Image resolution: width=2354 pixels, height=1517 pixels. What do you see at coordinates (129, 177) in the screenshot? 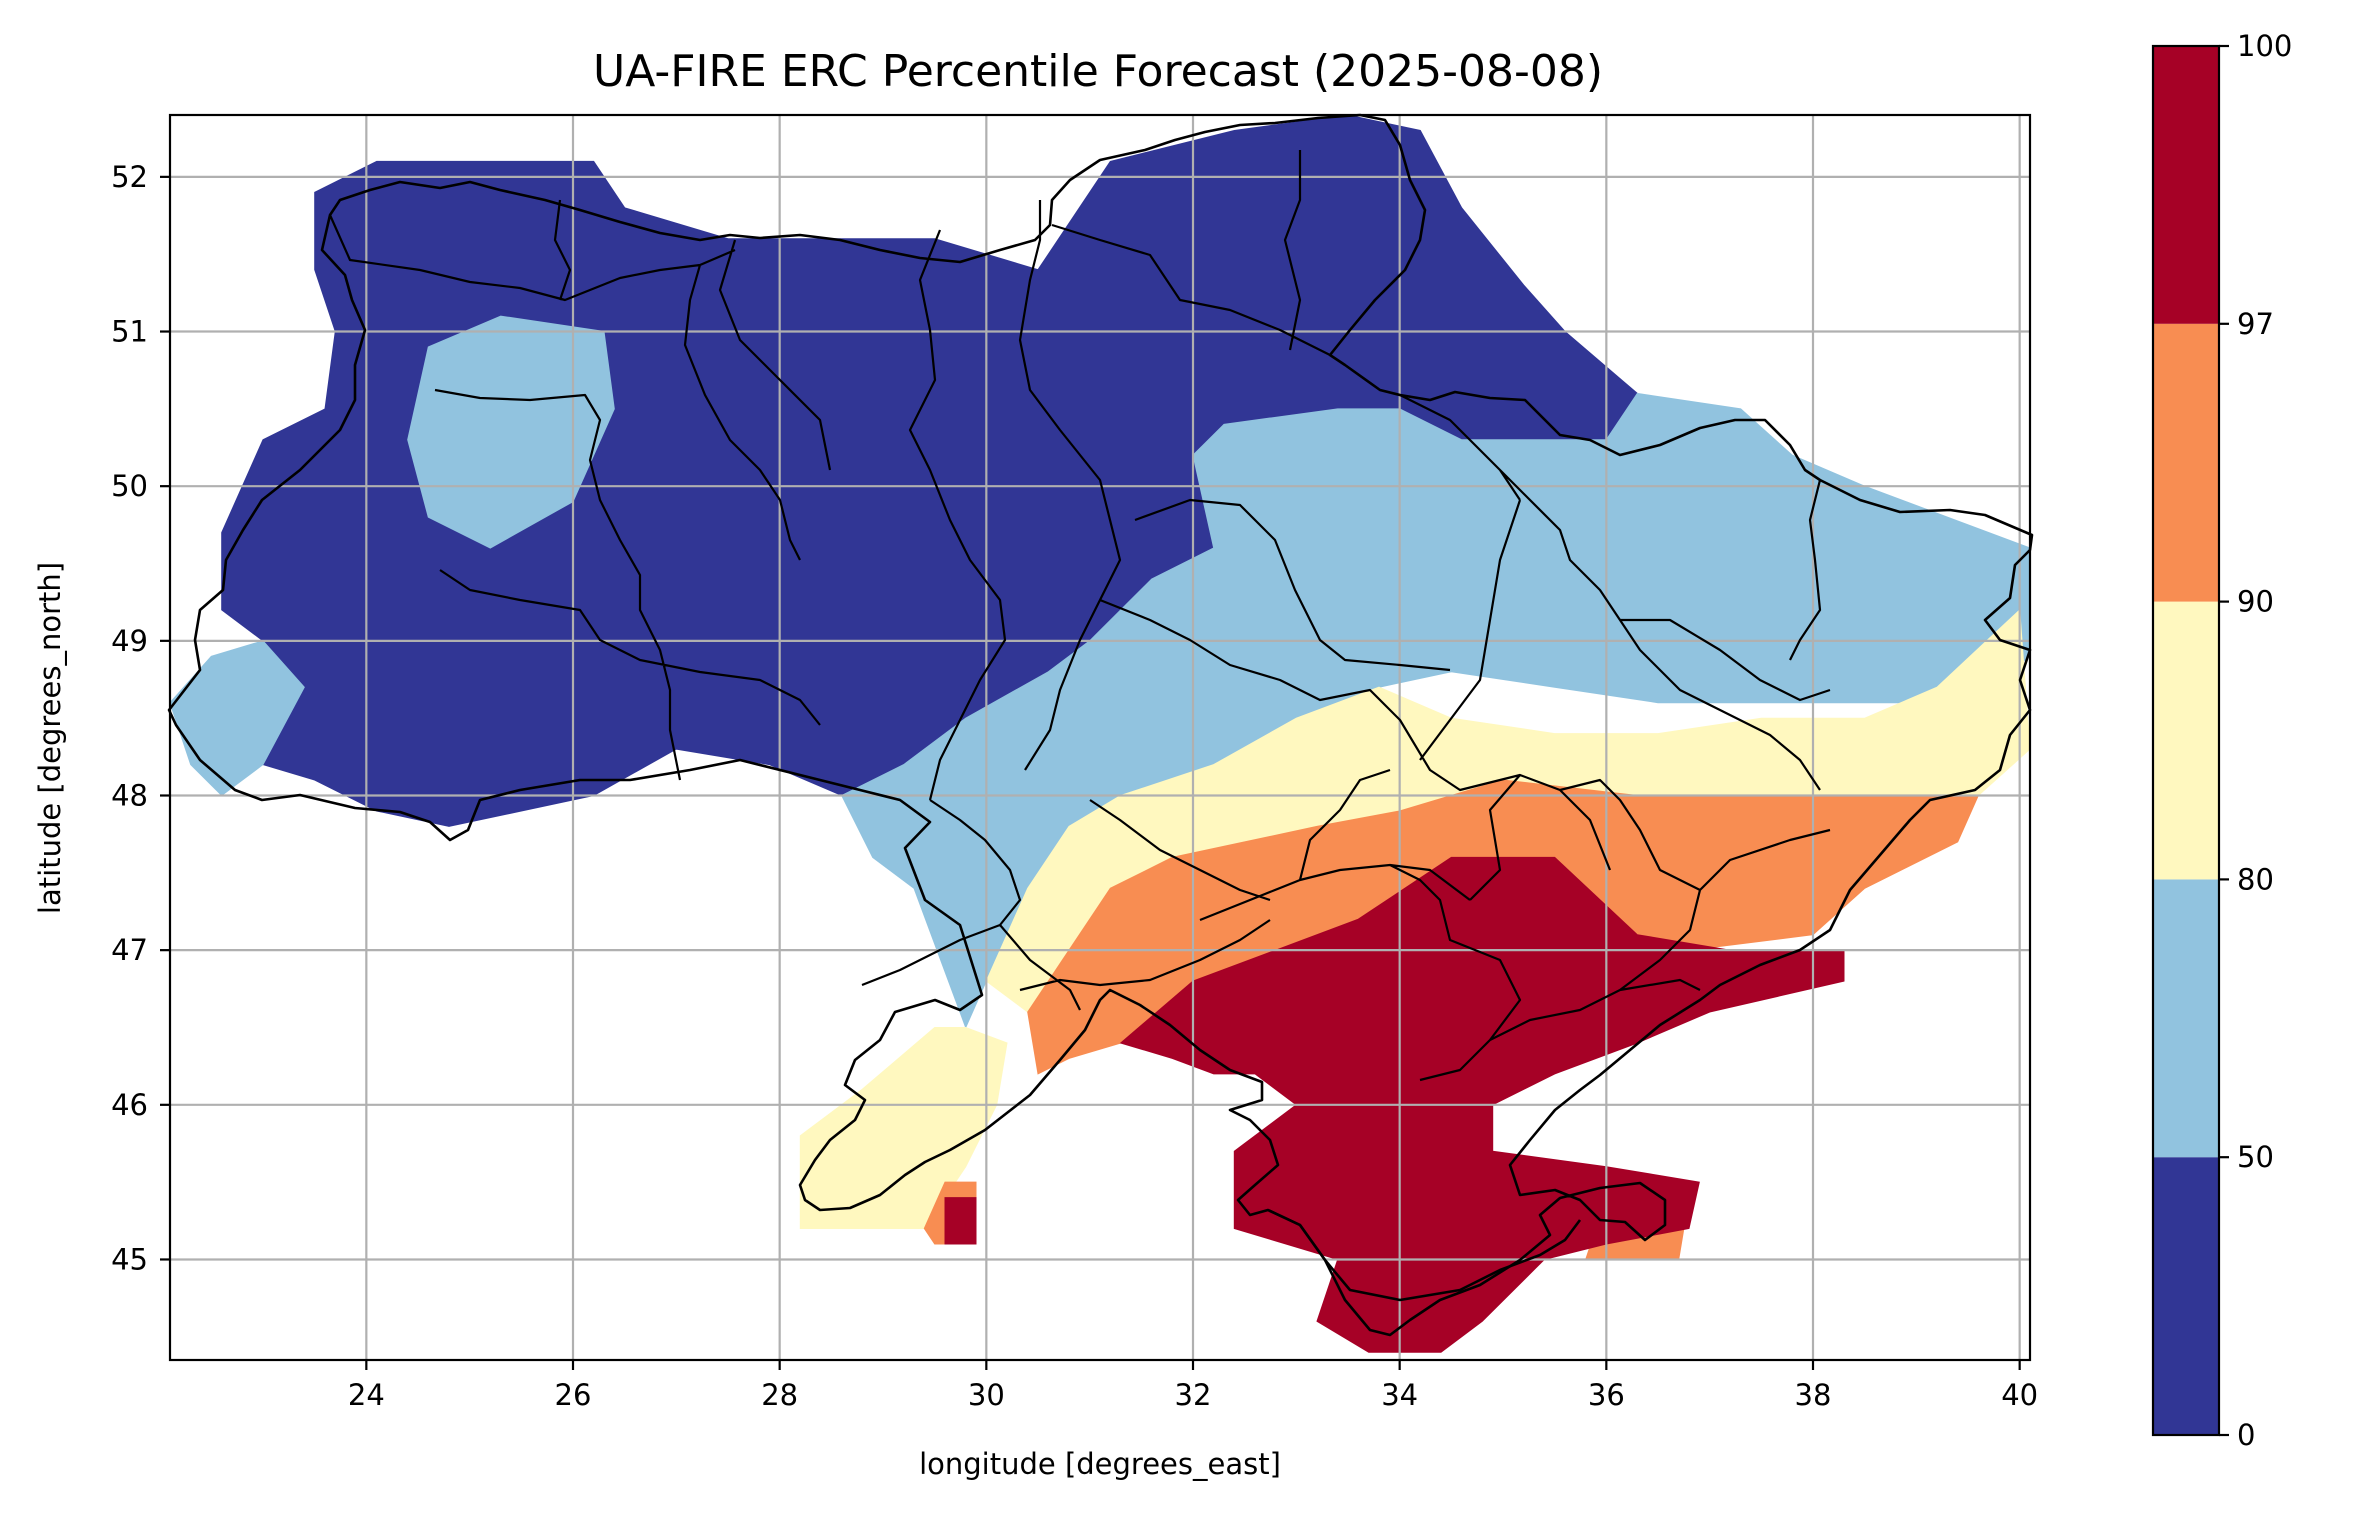
I see `y-tick-label: 52` at bounding box center [129, 177].